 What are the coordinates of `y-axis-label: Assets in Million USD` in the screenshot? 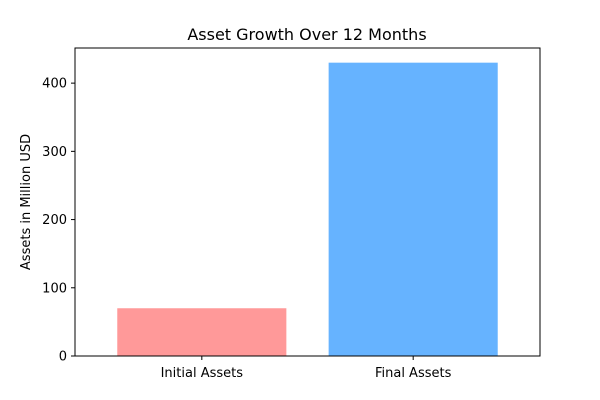 It's located at (26, 202).